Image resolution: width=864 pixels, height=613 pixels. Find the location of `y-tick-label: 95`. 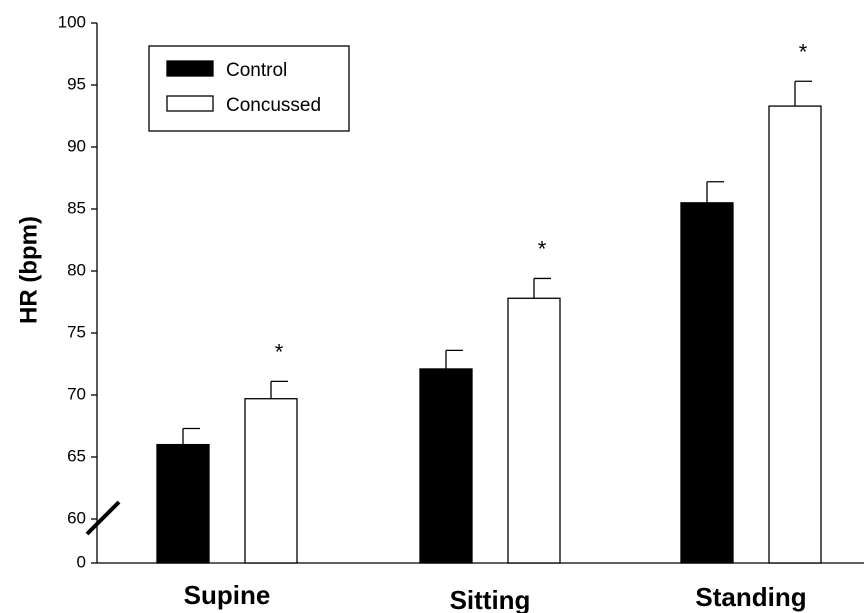

y-tick-label: 95 is located at coordinates (76, 83).